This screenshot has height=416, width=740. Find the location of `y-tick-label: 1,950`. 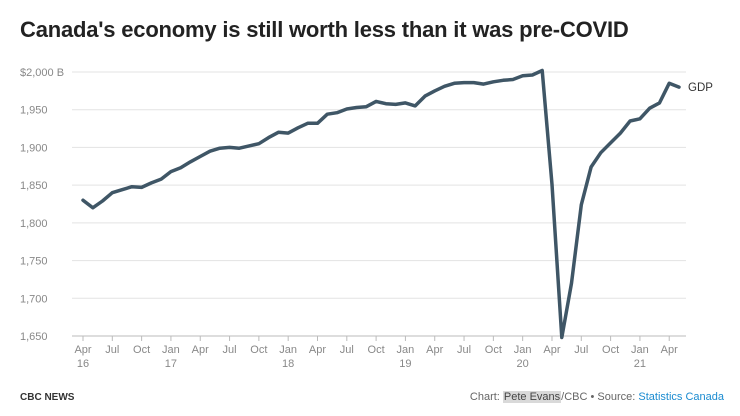

y-tick-label: 1,950 is located at coordinates (34, 111).